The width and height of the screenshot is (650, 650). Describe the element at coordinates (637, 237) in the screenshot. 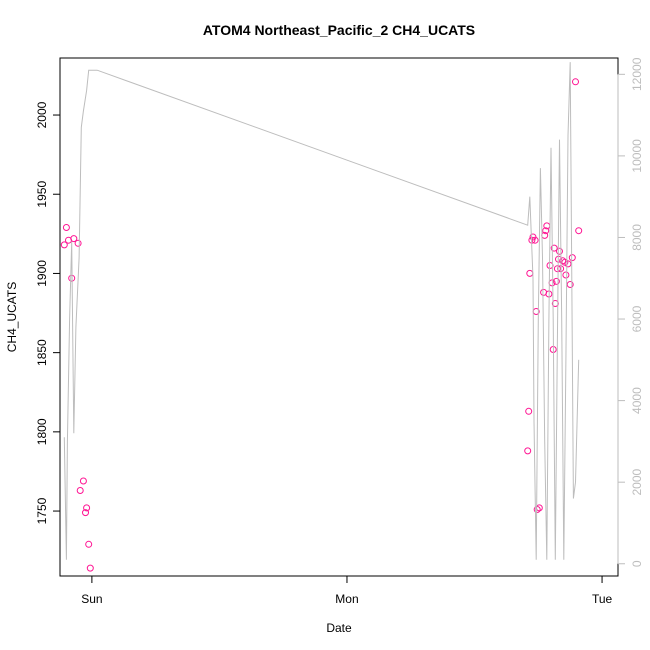

I see `y2-tick-label: 8000` at that location.